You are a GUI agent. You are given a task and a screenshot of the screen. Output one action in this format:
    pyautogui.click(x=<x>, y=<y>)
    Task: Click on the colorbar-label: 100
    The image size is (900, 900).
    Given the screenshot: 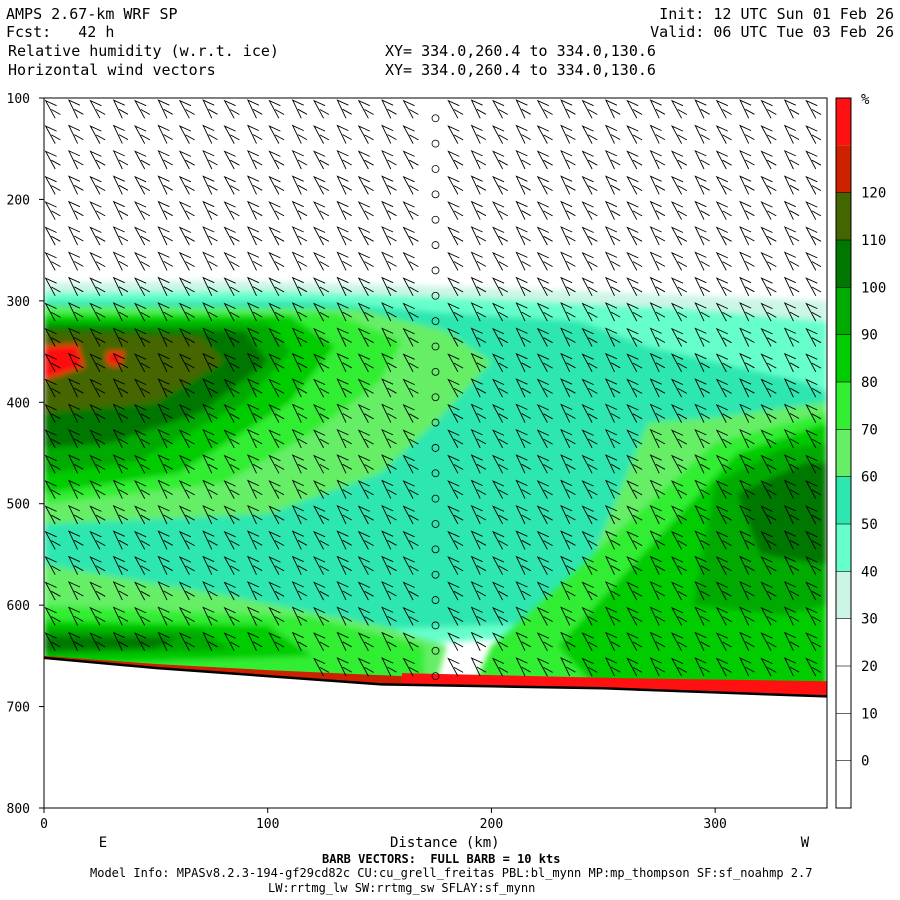 What is the action you would take?
    pyautogui.click(x=873, y=288)
    